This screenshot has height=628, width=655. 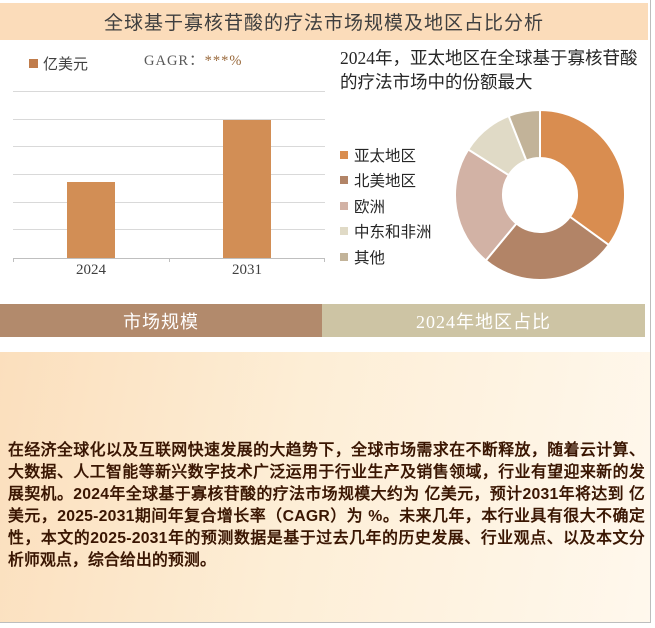 I want to click on legend-label: 亚太地区, so click(x=385, y=156).